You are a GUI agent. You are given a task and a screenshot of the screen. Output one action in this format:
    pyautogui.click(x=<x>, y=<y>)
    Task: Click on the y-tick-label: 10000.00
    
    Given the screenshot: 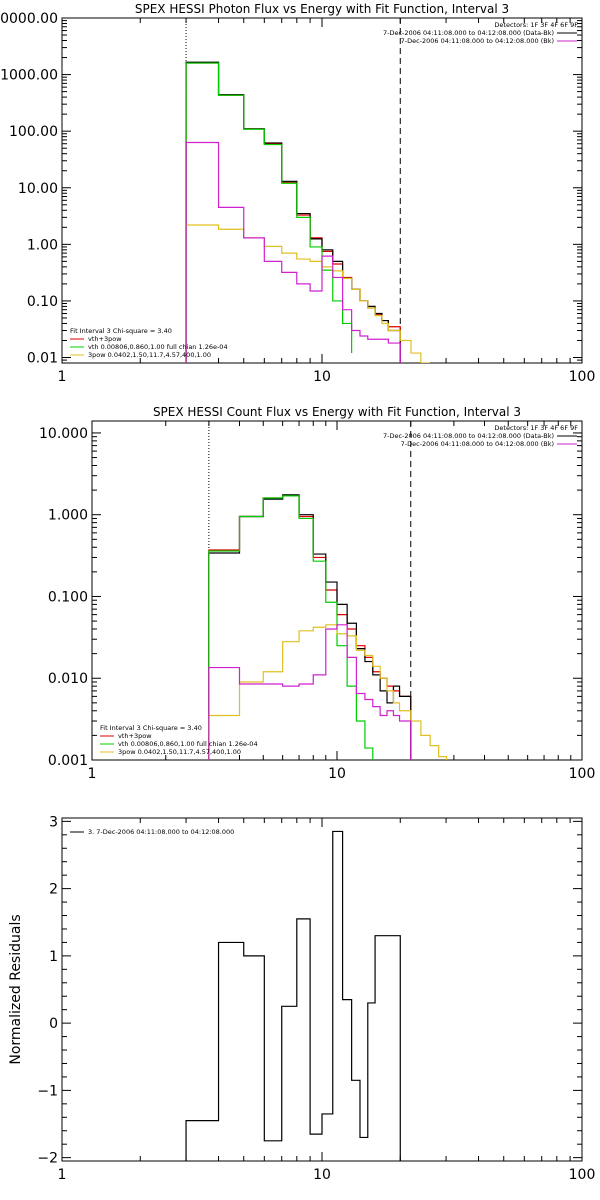 What is the action you would take?
    pyautogui.click(x=29, y=19)
    